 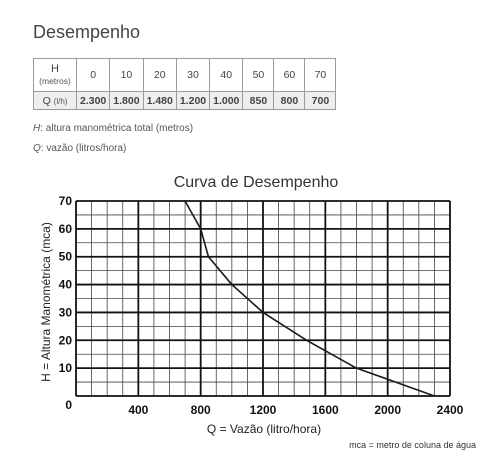 What do you see at coordinates (126, 100) in the screenshot?
I see `q-cell: 1.800` at bounding box center [126, 100].